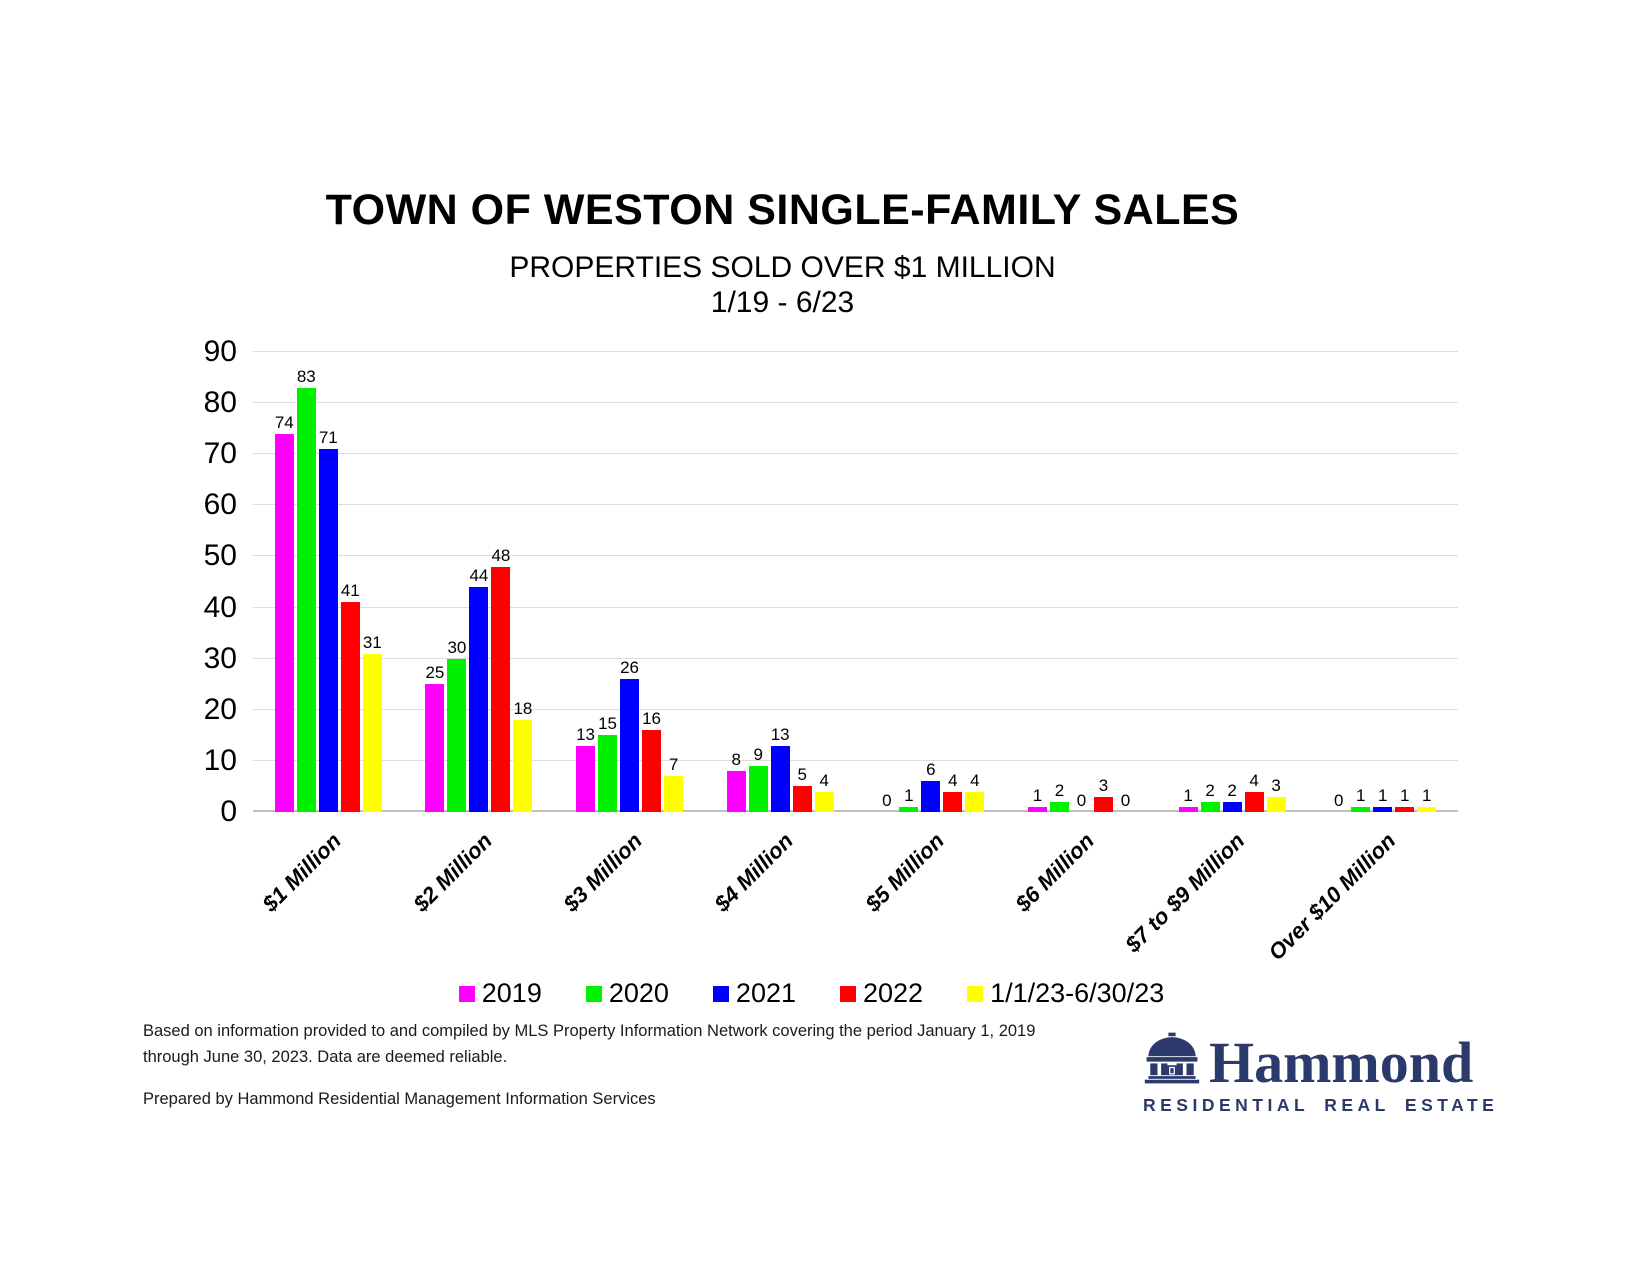 This screenshot has height=1275, width=1650. What do you see at coordinates (1210, 582) in the screenshot?
I see `bar-slot: 2` at bounding box center [1210, 582].